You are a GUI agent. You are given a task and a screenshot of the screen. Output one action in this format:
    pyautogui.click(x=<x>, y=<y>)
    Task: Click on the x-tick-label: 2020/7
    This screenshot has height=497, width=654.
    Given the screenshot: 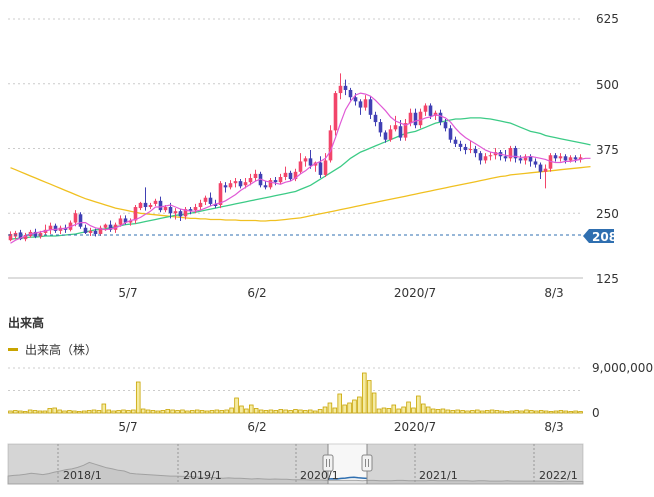 What is the action you would take?
    pyautogui.click(x=415, y=293)
    